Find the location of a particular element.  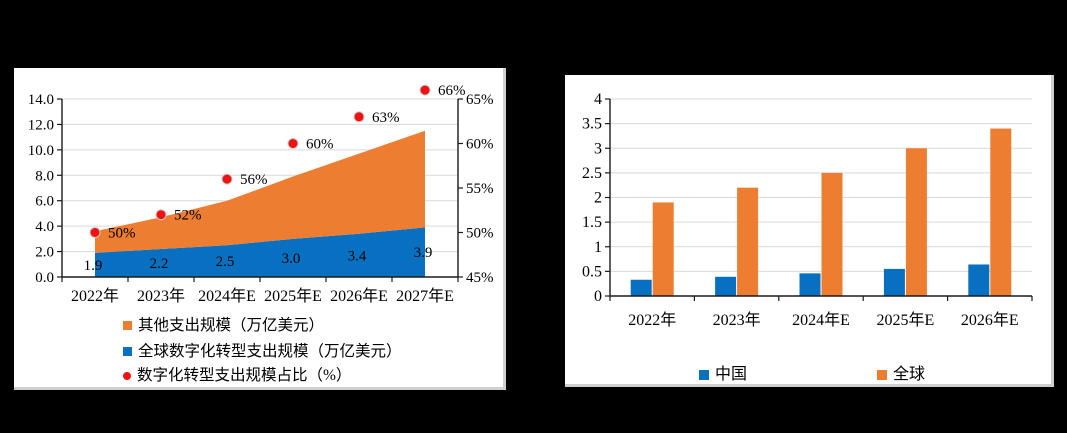

left-axis-tick-label: 4.0 is located at coordinates (44, 227).